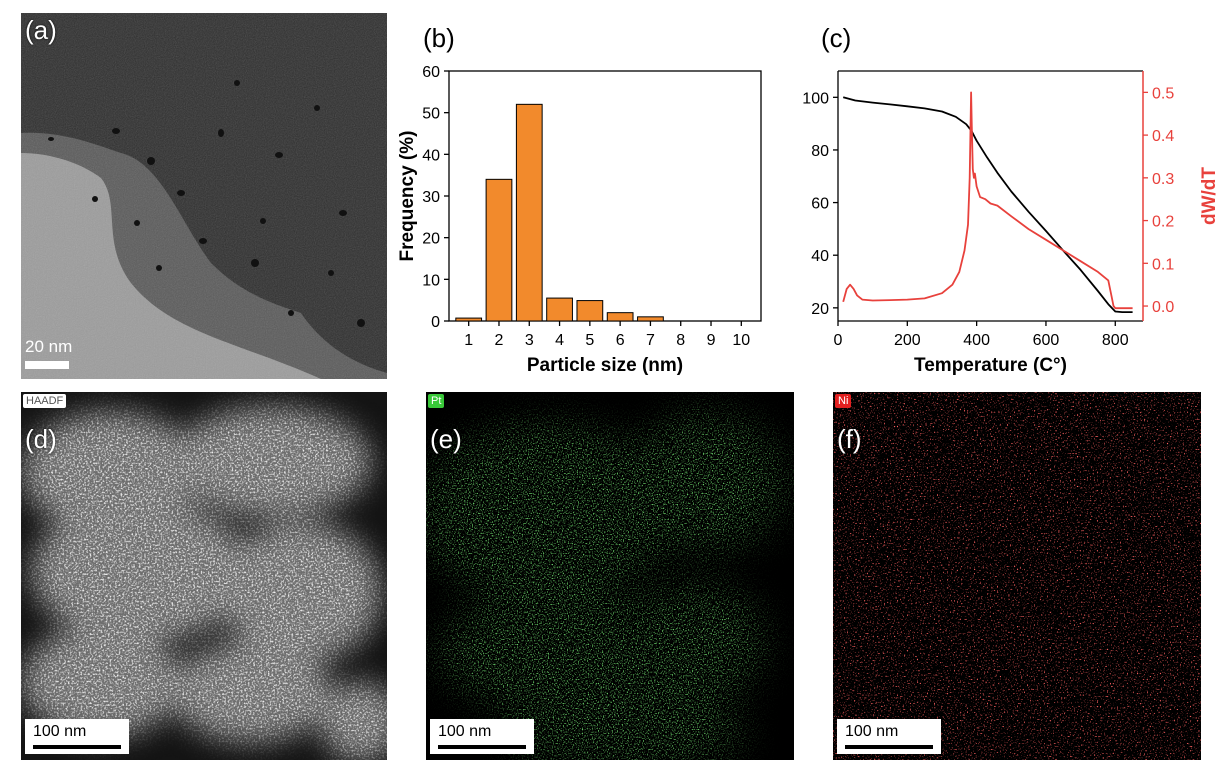  Describe the element at coordinates (41, 439) in the screenshot. I see `panel-label-d: (d)` at that location.